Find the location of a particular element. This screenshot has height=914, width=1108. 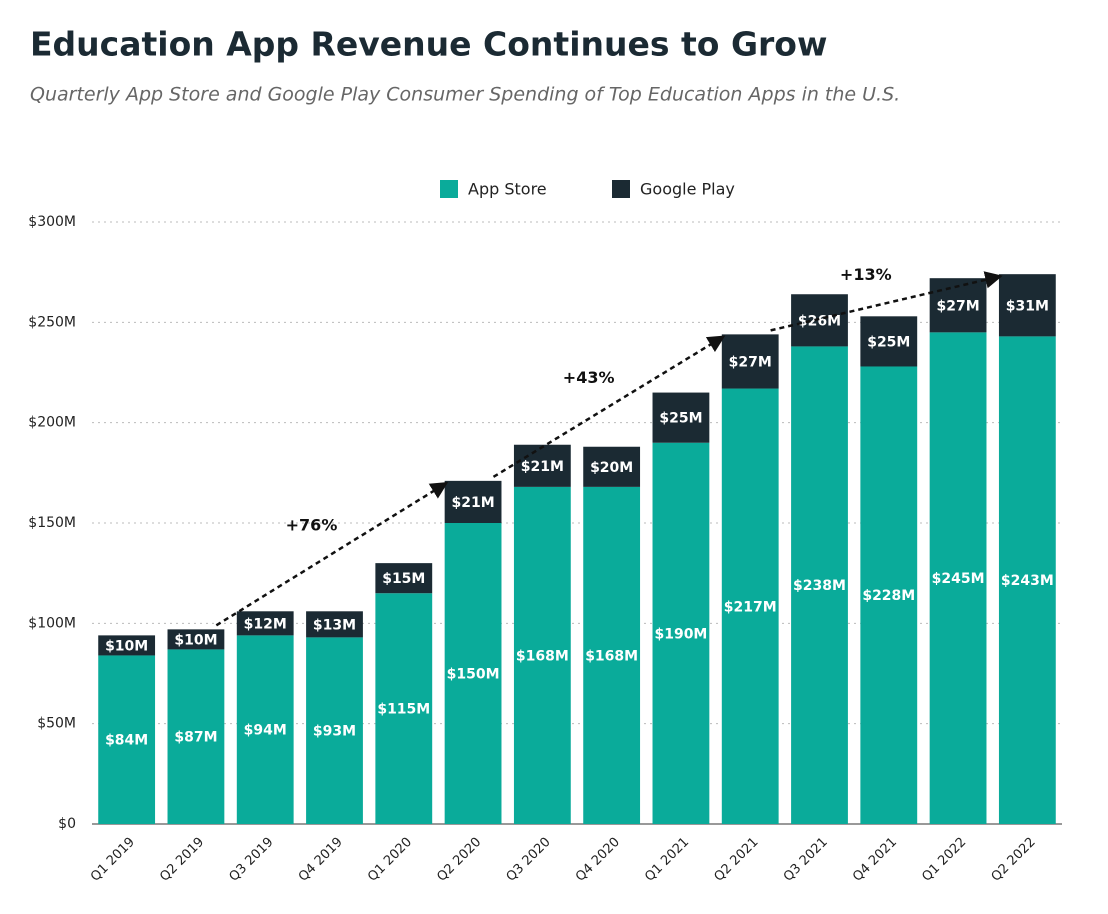

y-tick-label: $300M is located at coordinates (52, 222).